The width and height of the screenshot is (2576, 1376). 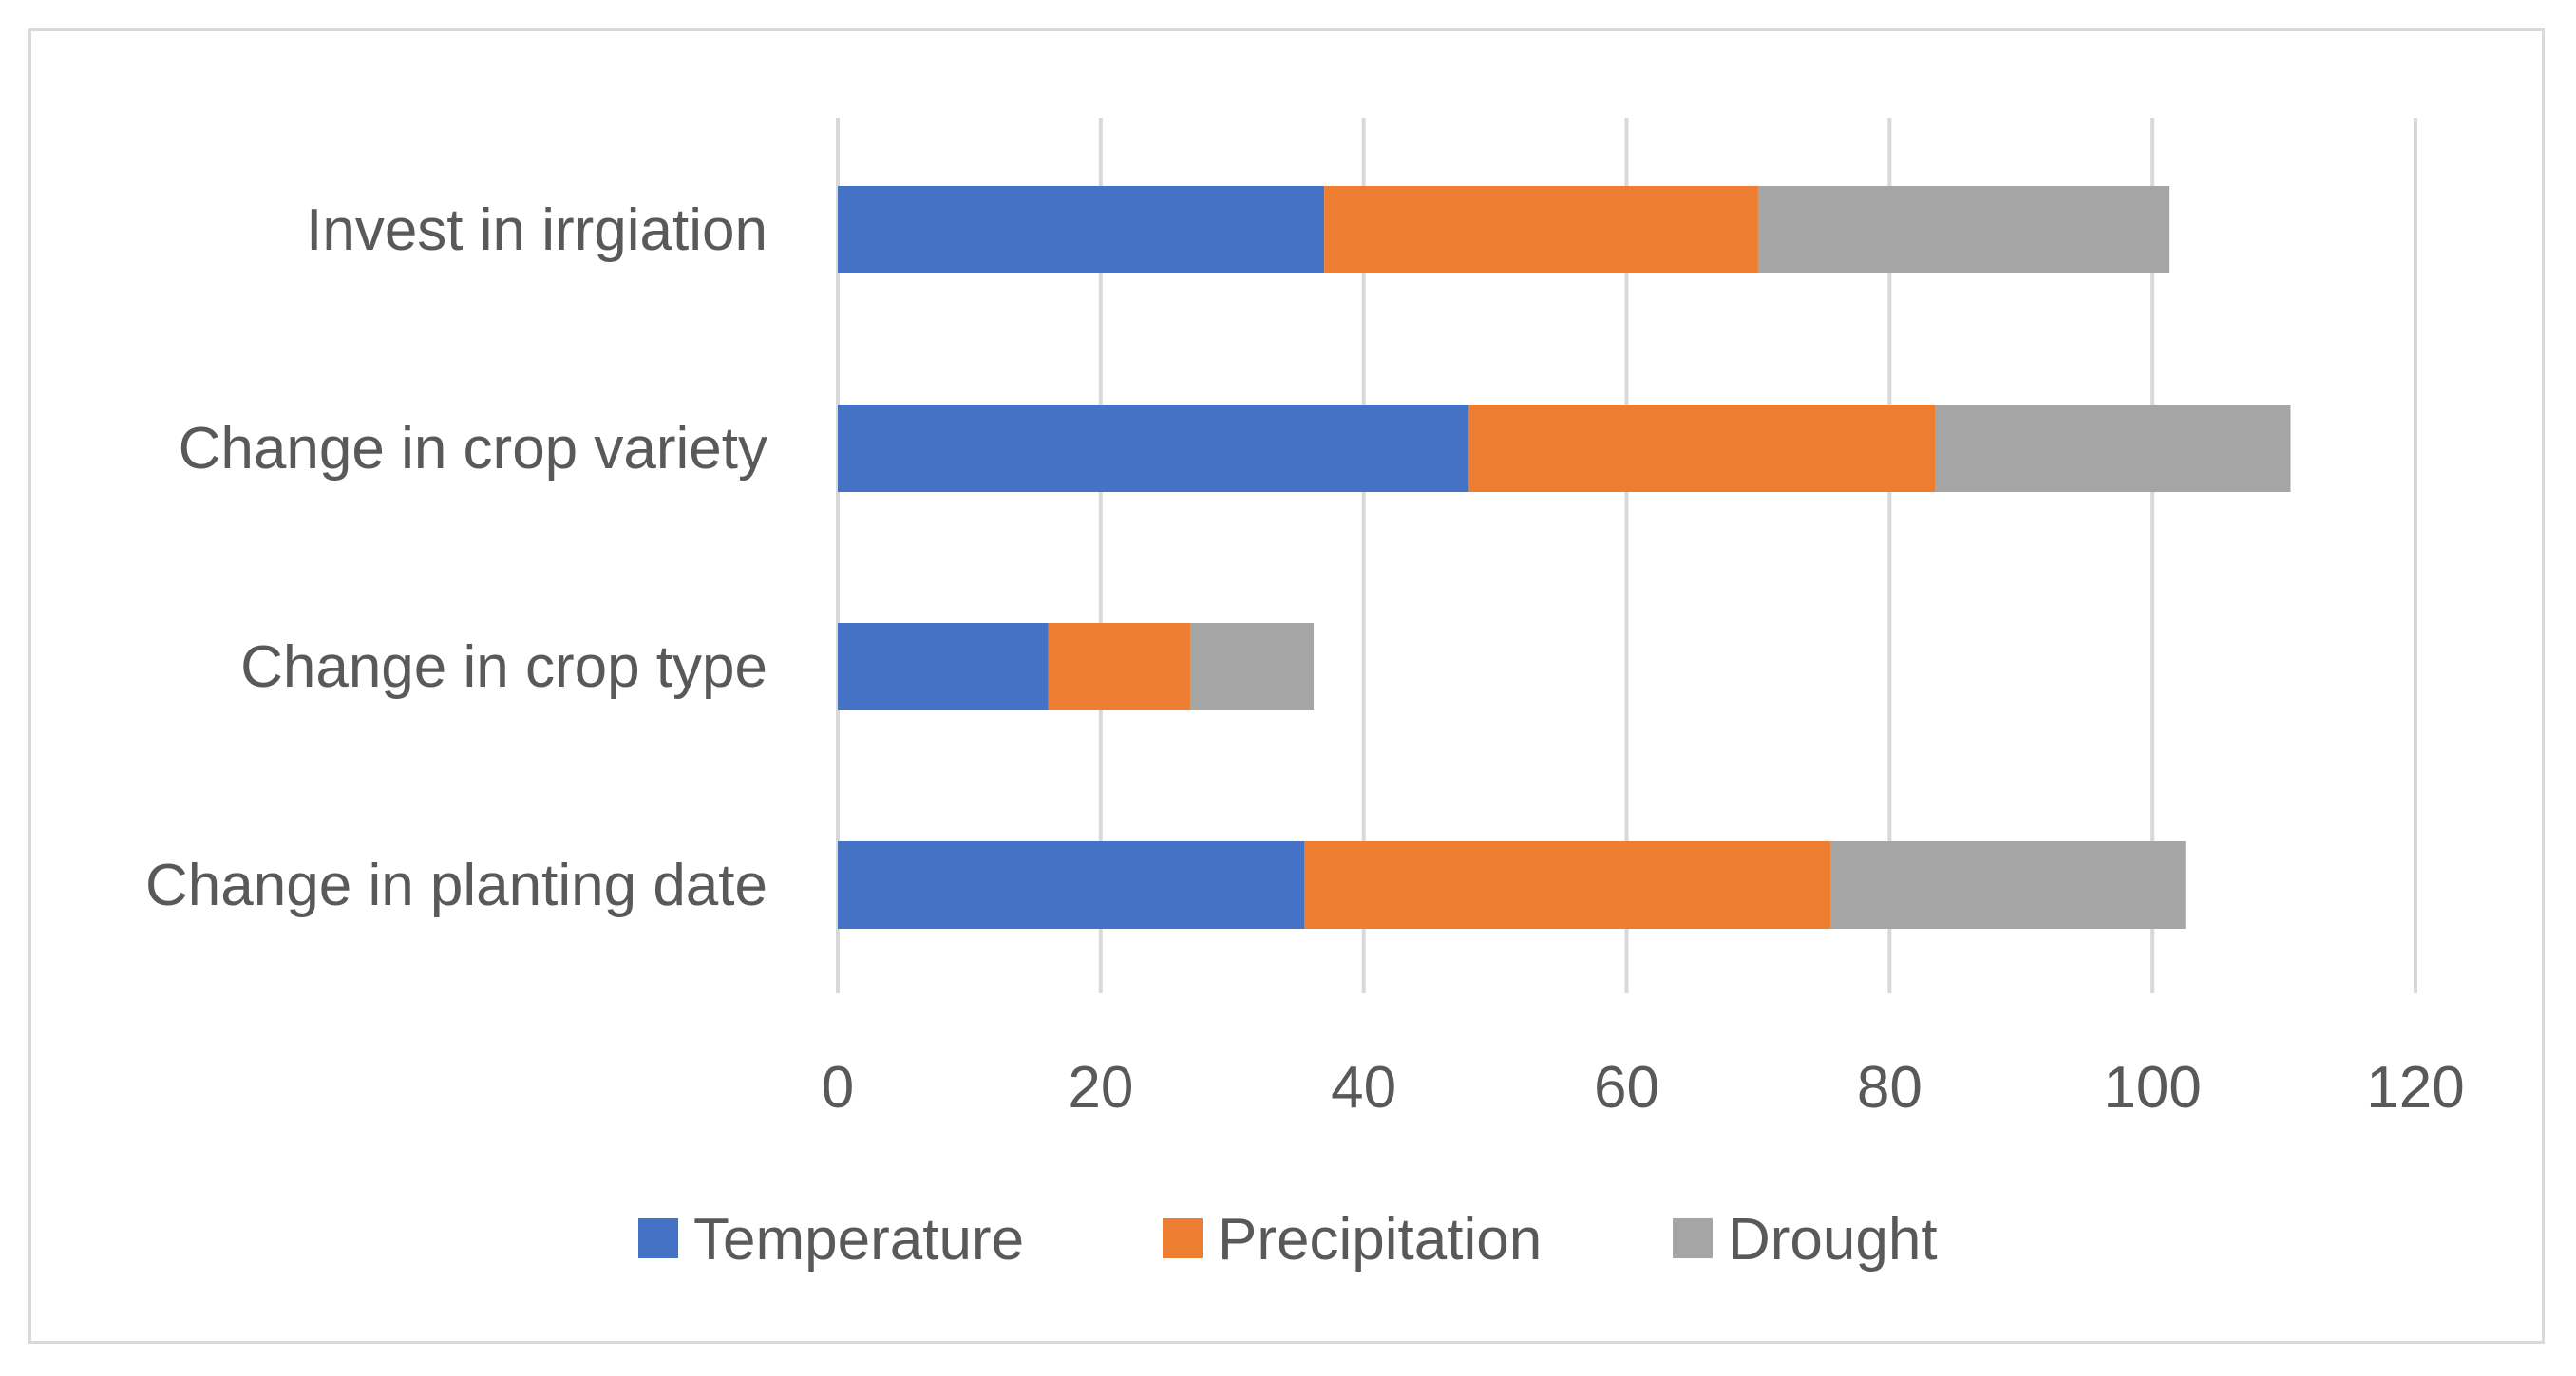 What do you see at coordinates (1363, 1088) in the screenshot?
I see `x-tick-label-40: 40` at bounding box center [1363, 1088].